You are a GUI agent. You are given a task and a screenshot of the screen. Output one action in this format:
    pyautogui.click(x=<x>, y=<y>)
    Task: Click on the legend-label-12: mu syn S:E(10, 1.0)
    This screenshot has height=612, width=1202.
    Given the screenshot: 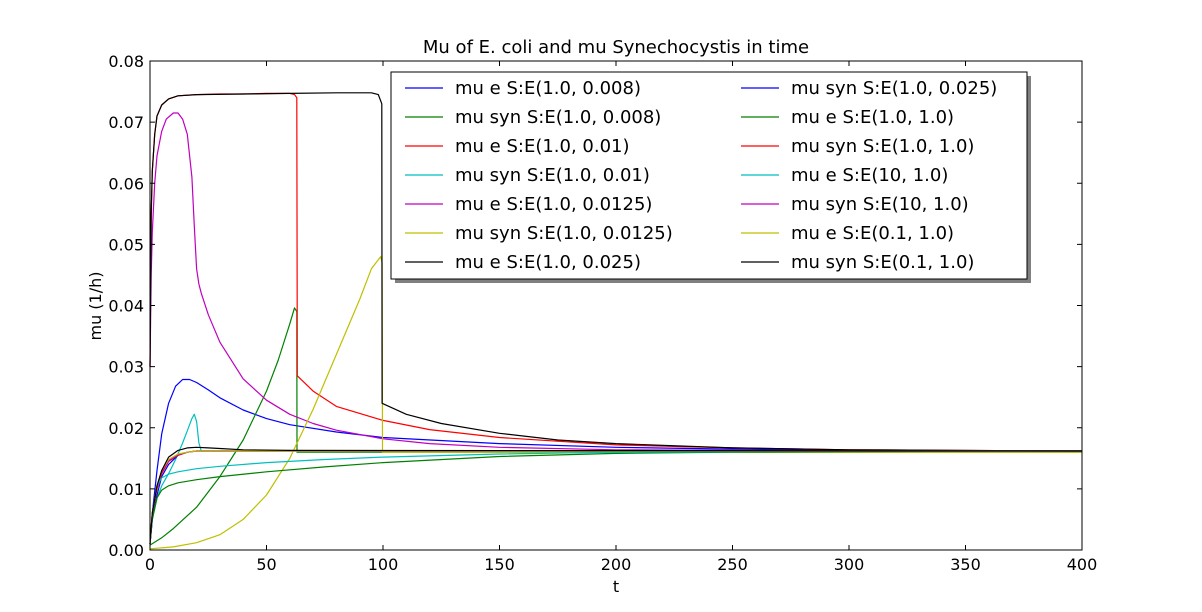 What is the action you would take?
    pyautogui.click(x=880, y=204)
    